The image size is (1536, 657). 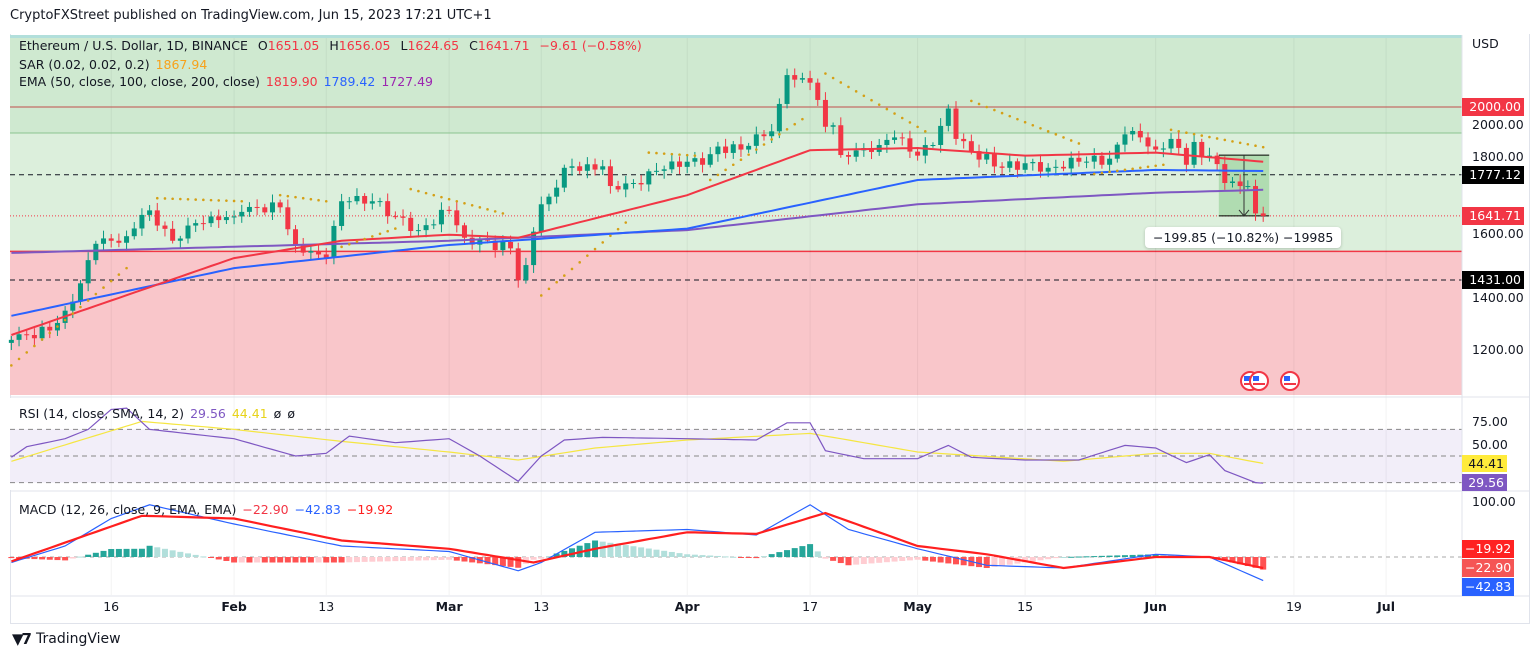 What do you see at coordinates (234, 606) in the screenshot?
I see `time-tick: Feb` at bounding box center [234, 606].